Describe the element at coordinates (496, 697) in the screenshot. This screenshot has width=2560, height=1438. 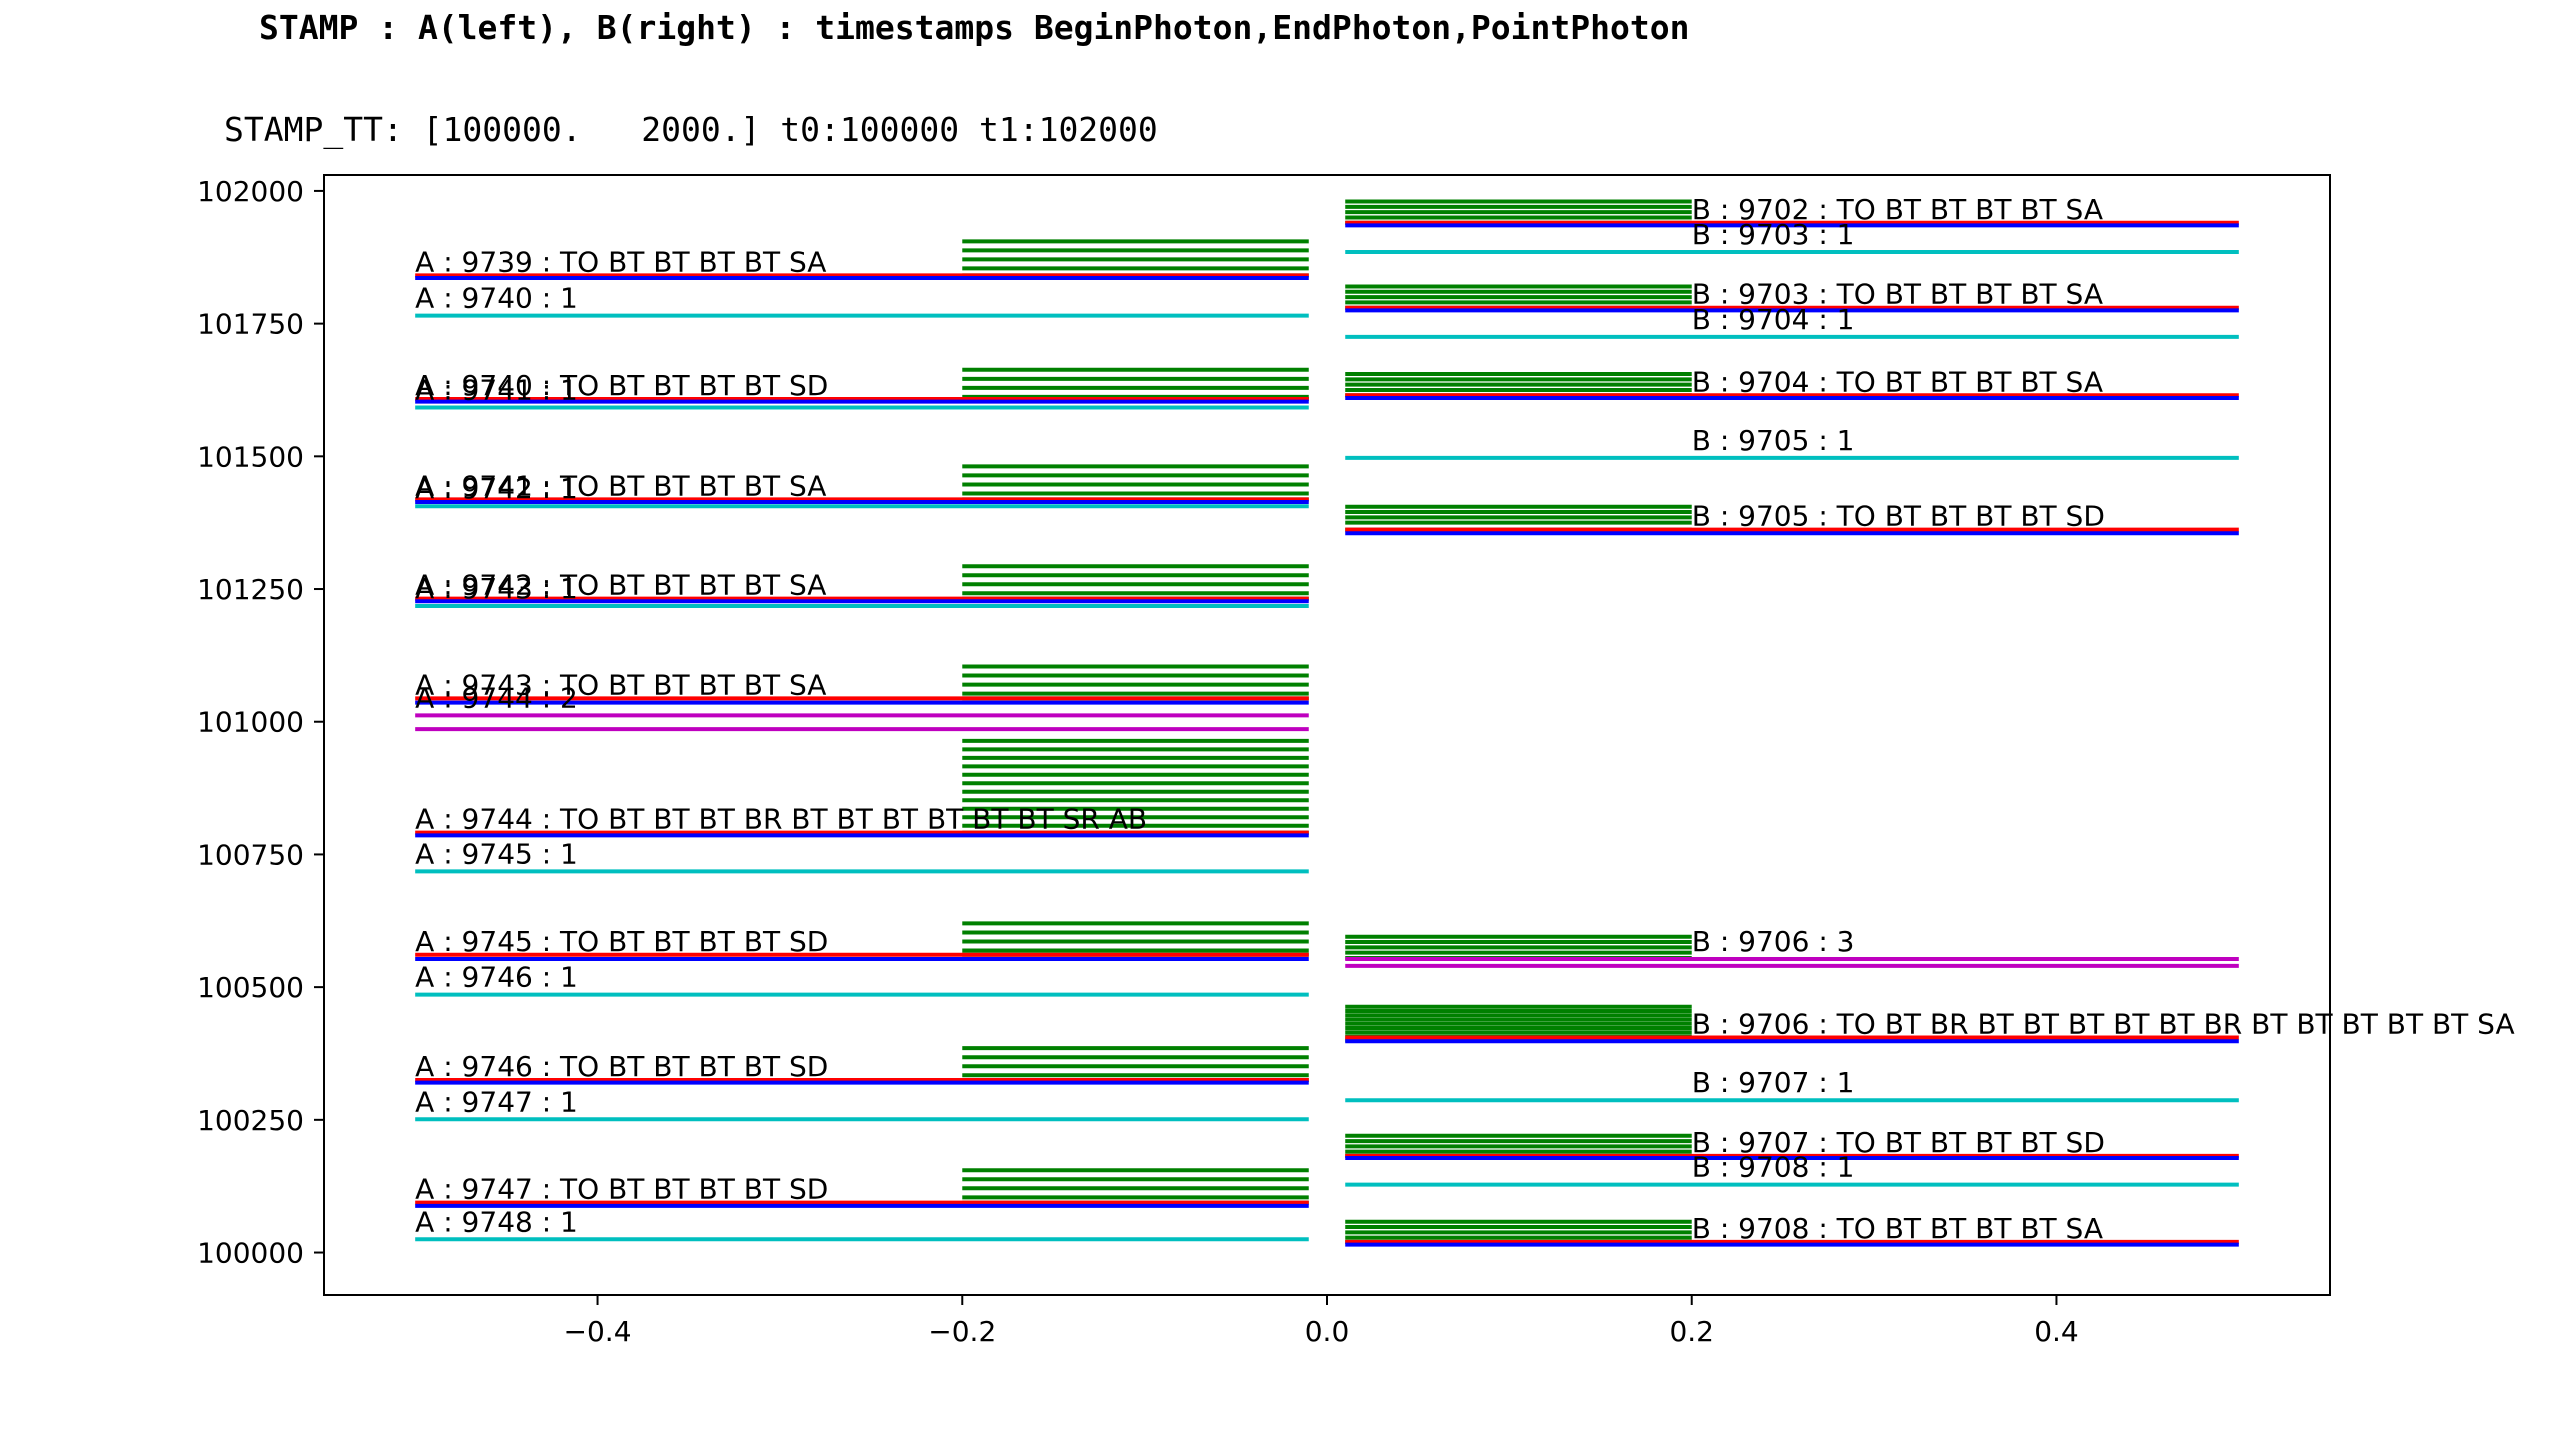
I see `point-label: A : 9744 : 2` at that location.